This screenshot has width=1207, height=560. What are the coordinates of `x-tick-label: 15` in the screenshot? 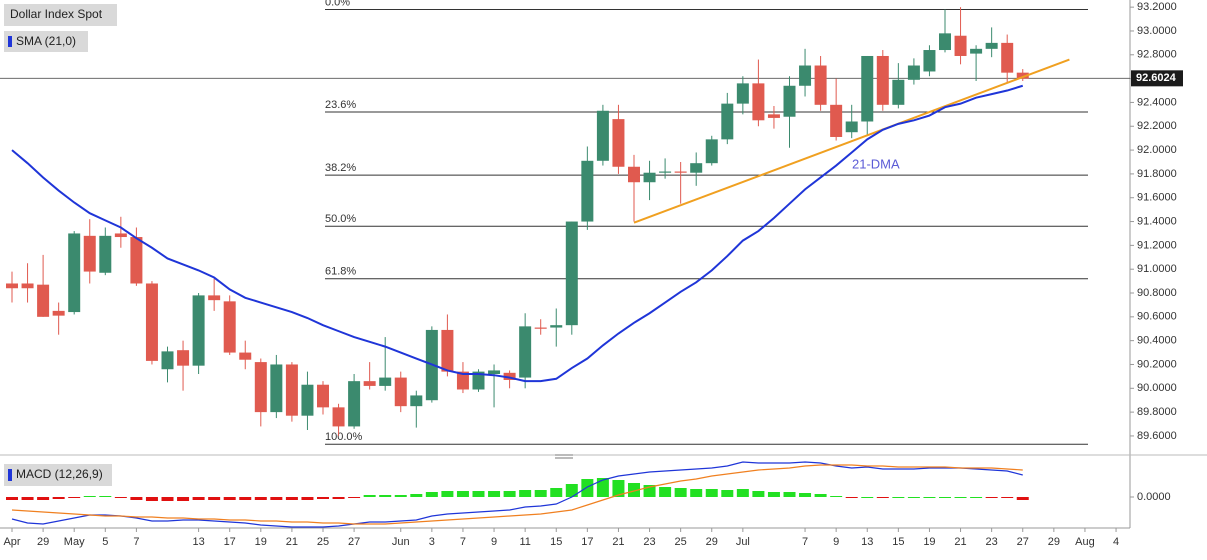 It's located at (556, 542).